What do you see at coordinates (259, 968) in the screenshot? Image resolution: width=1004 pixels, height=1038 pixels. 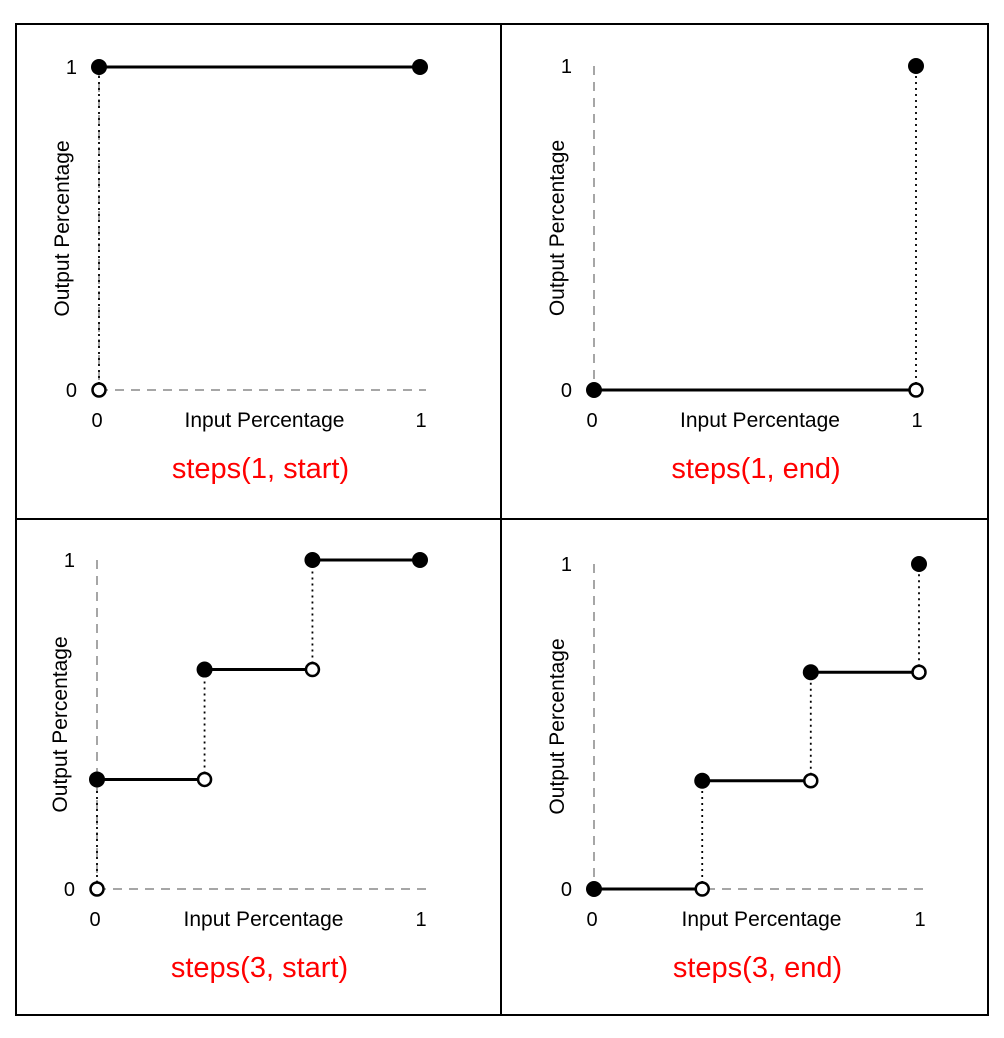 I see `chart-title: steps(3, start)` at bounding box center [259, 968].